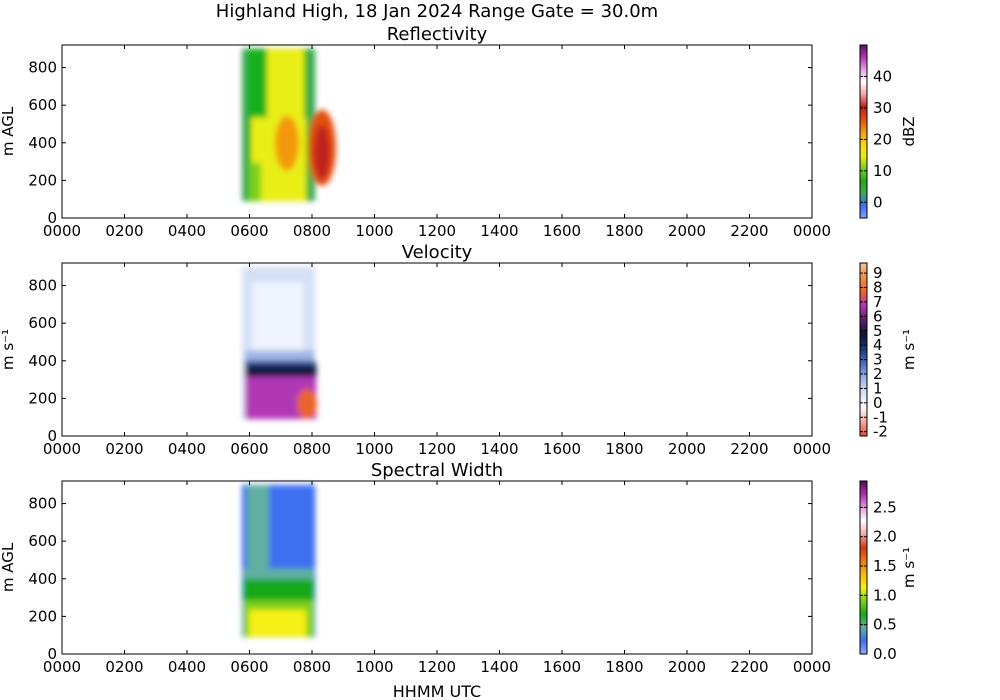  Describe the element at coordinates (882, 171) in the screenshot. I see `colorbar-tick-label: 10` at that location.